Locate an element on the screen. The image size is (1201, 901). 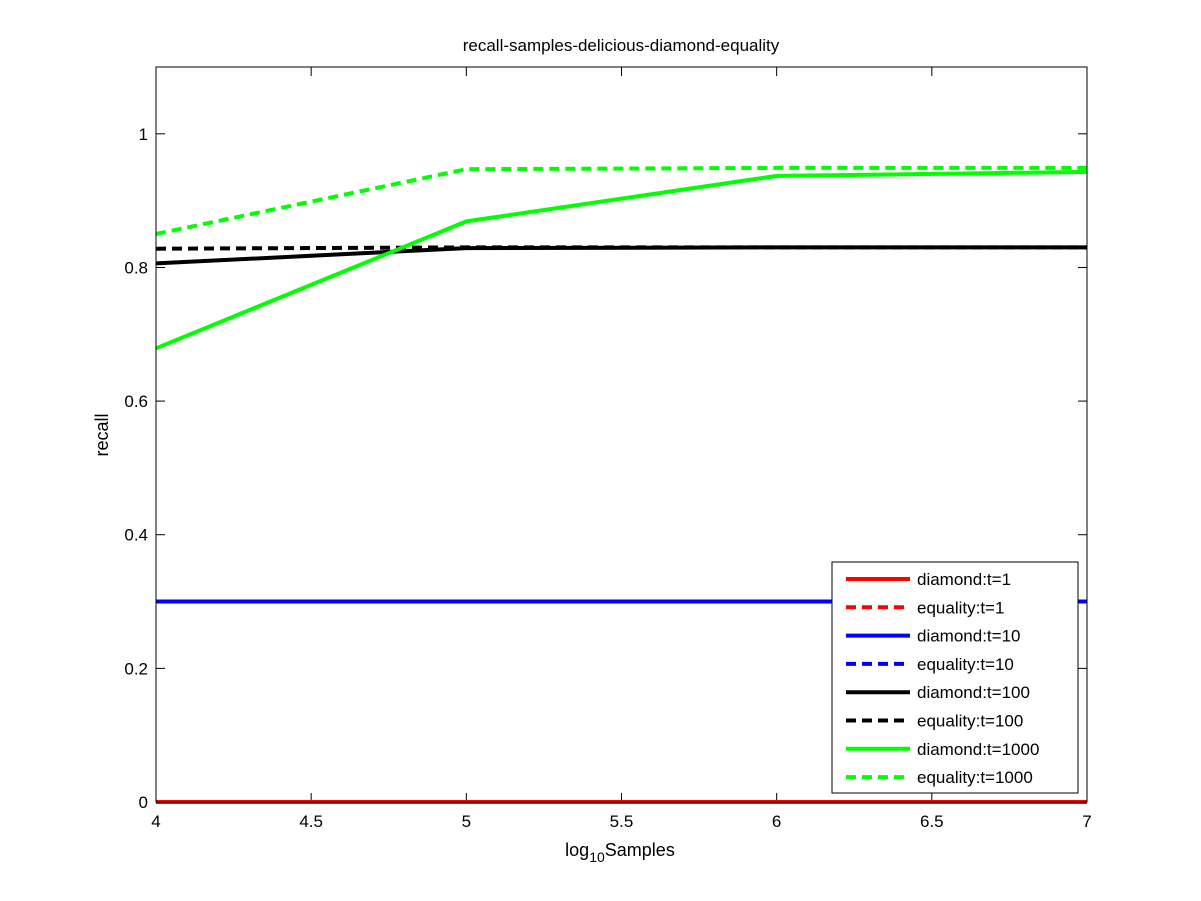
legend-box is located at coordinates (955, 677).